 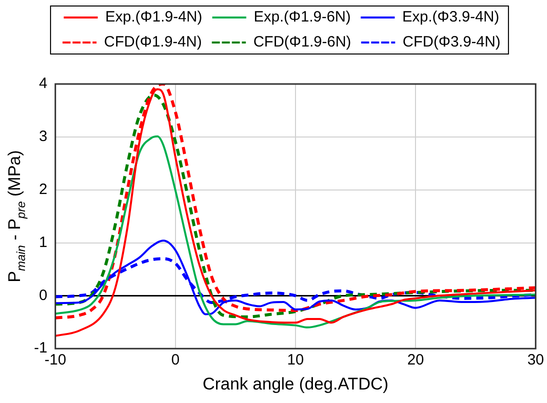 I want to click on y-tick-label: 2, so click(x=43, y=189).